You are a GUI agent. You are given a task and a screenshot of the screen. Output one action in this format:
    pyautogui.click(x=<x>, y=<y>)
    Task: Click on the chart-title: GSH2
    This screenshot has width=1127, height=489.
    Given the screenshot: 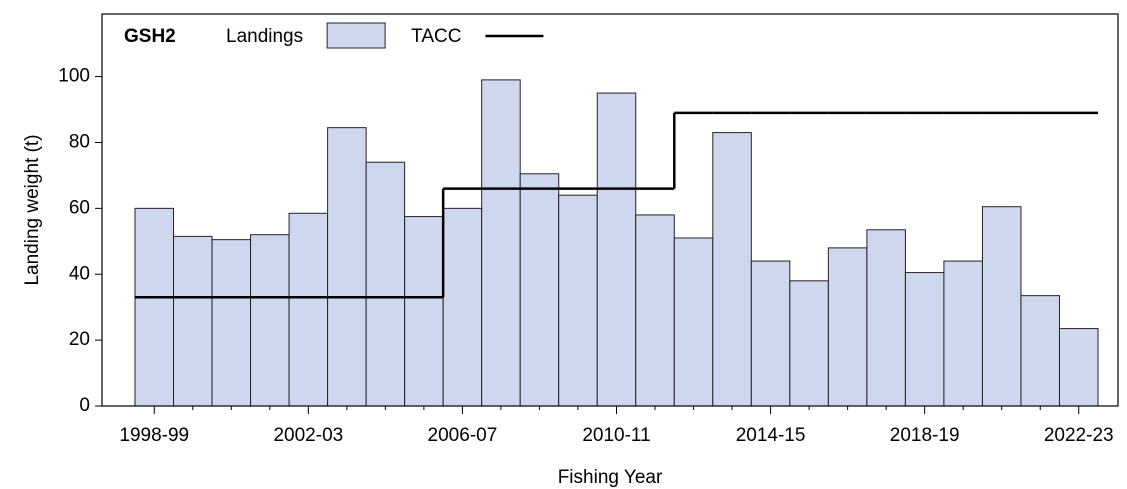 What is the action you would take?
    pyautogui.click(x=150, y=36)
    